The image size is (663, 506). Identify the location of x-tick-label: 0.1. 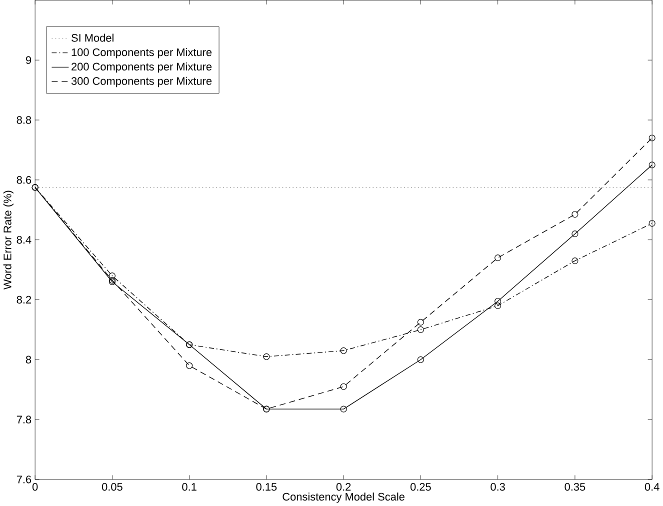
(189, 486).